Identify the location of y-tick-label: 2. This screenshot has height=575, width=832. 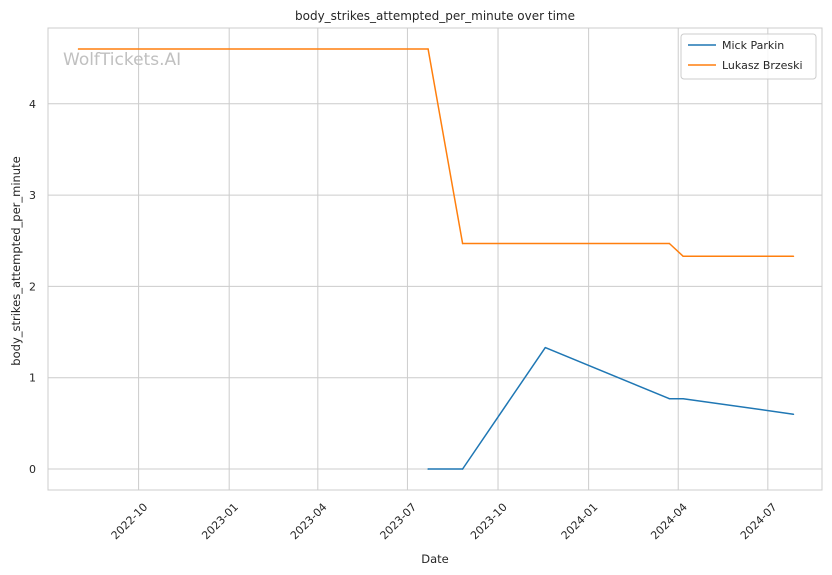
(32, 286).